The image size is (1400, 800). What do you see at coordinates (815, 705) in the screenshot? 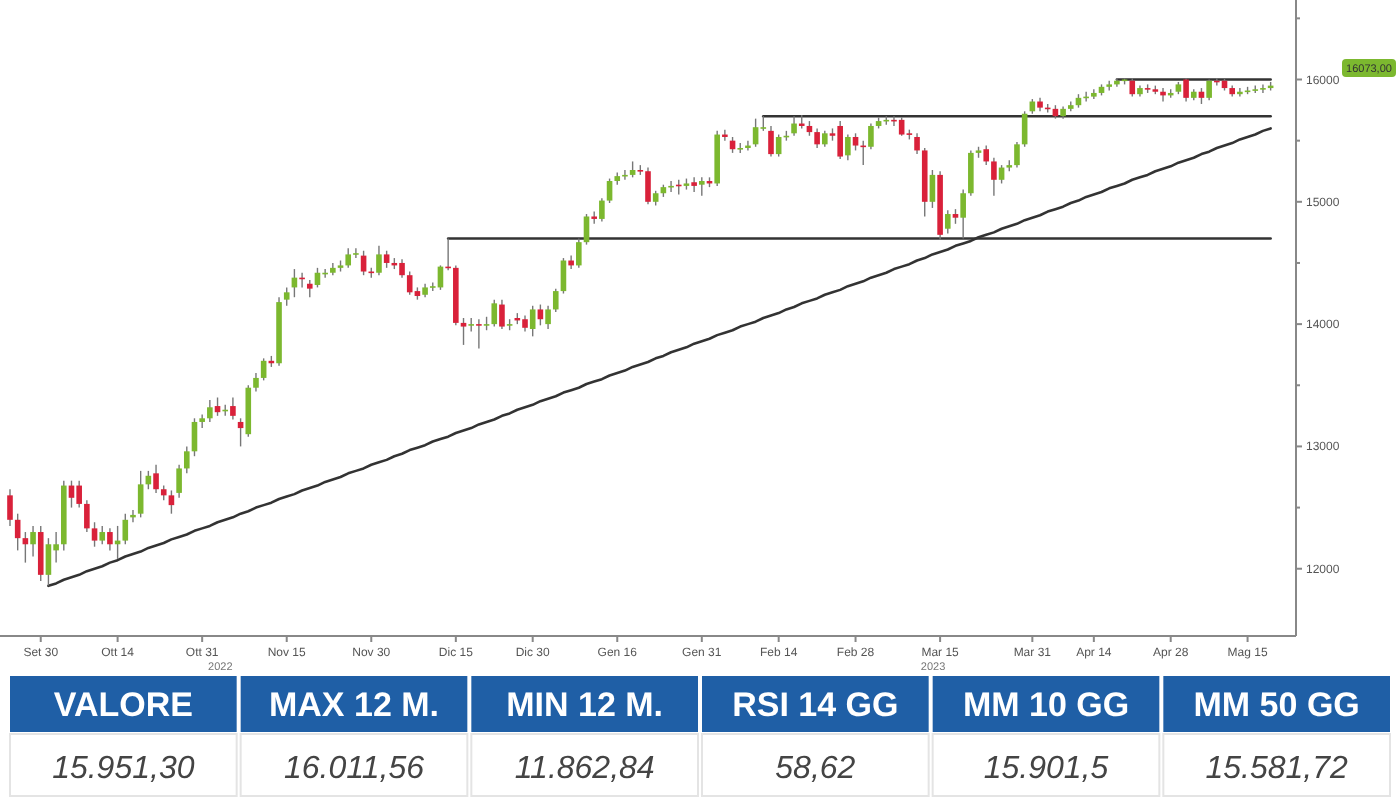
I see `category-label: RSI 14 GG` at bounding box center [815, 705].